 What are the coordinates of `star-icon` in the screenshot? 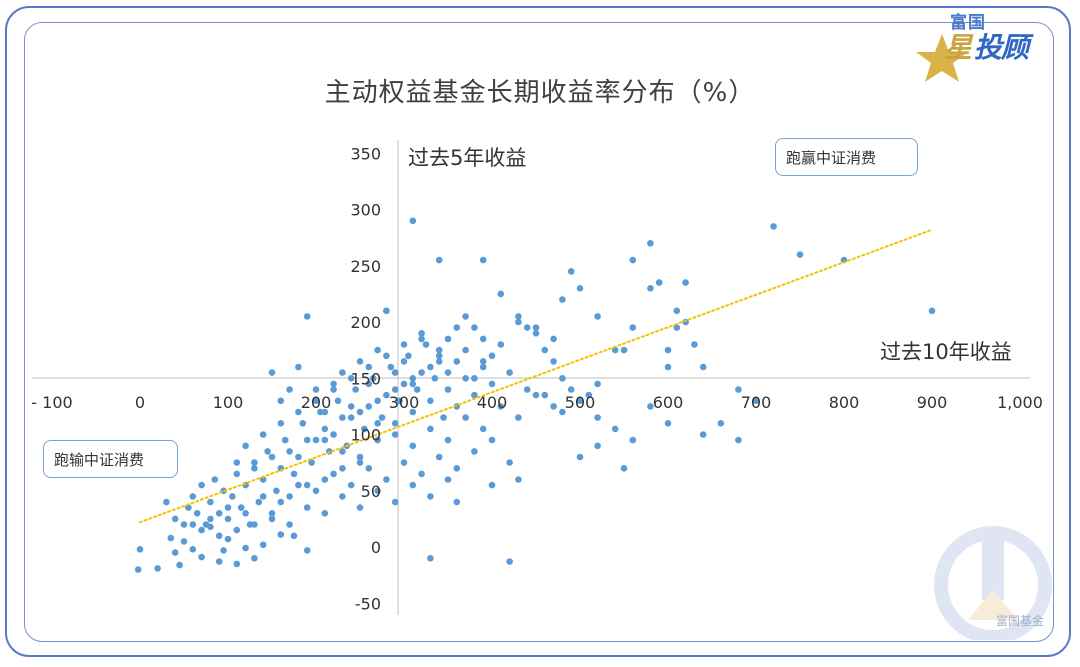 It's located at (942, 58).